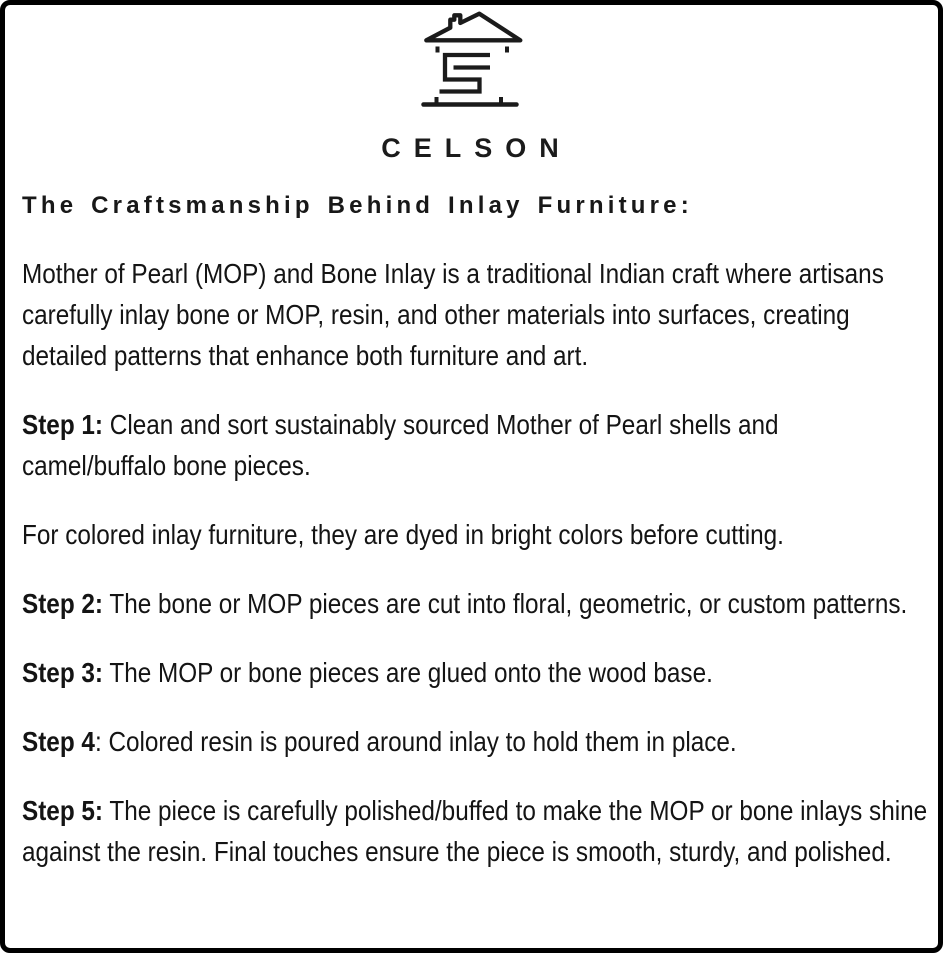 This screenshot has height=953, width=943. What do you see at coordinates (63, 810) in the screenshot?
I see `step-5-label: Step 5:` at bounding box center [63, 810].